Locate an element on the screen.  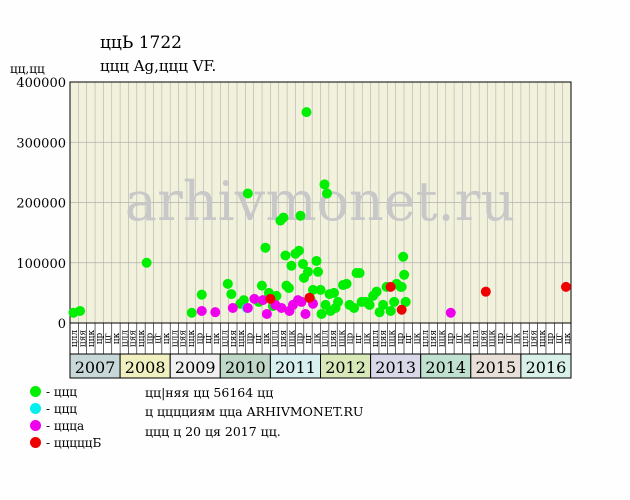
year-label: 2012 is located at coordinates (345, 367).